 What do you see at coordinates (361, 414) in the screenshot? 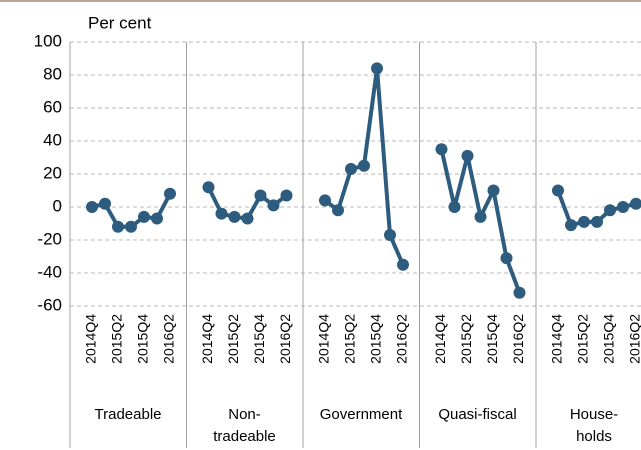
I see `panel-label: Government` at bounding box center [361, 414].